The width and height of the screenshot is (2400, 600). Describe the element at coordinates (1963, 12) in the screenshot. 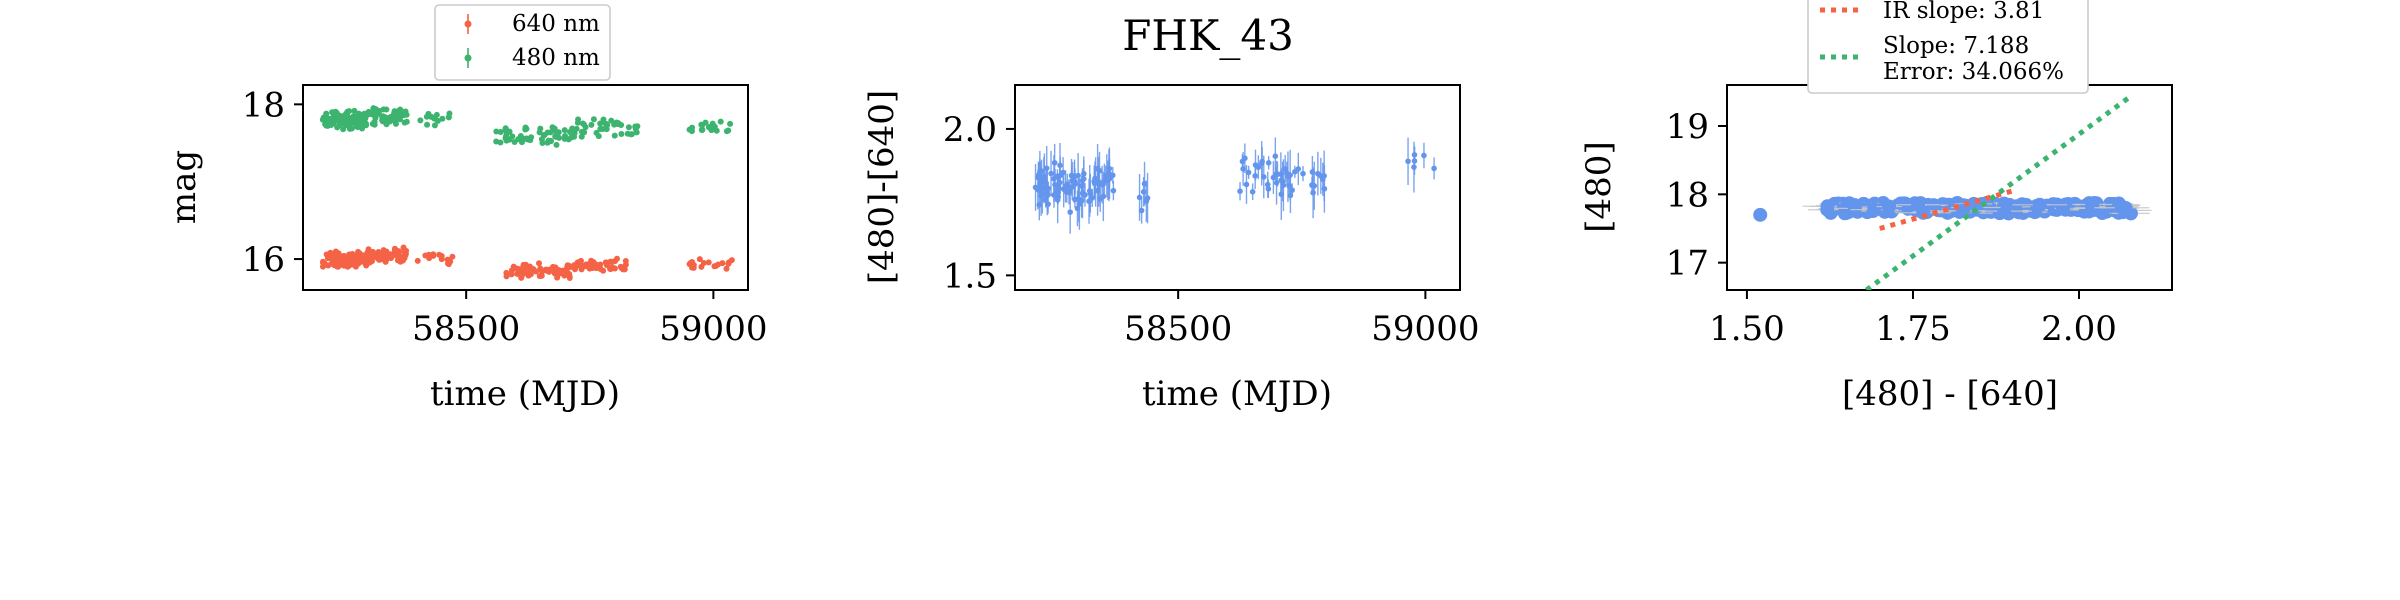

I see `legend-label-ir-slope: IR slope: 3.81` at that location.